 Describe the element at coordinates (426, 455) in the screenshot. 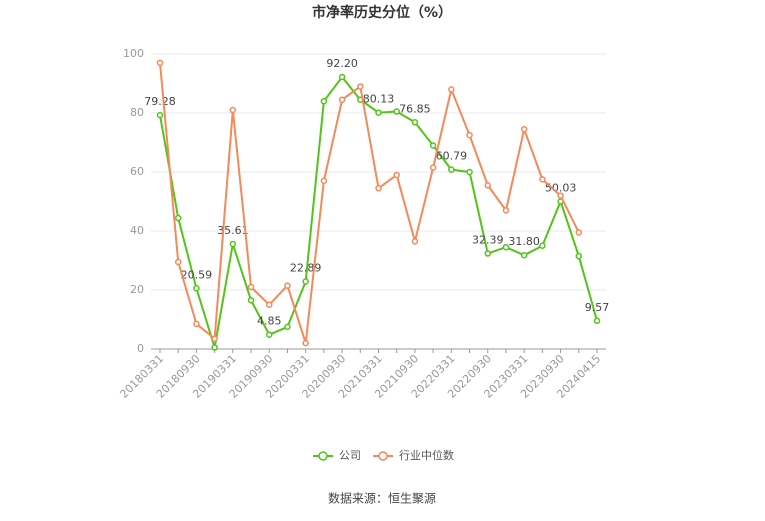

I see `legend-label: 行业中位数` at that location.